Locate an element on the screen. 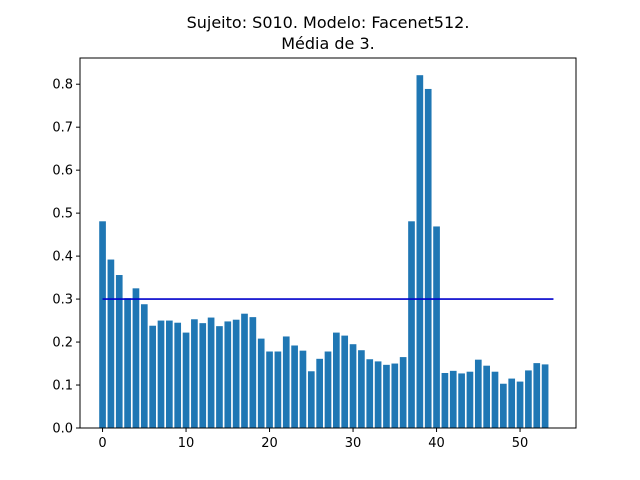 This screenshot has height=480, width=640. y-tick-label: 0.4 is located at coordinates (62, 257).